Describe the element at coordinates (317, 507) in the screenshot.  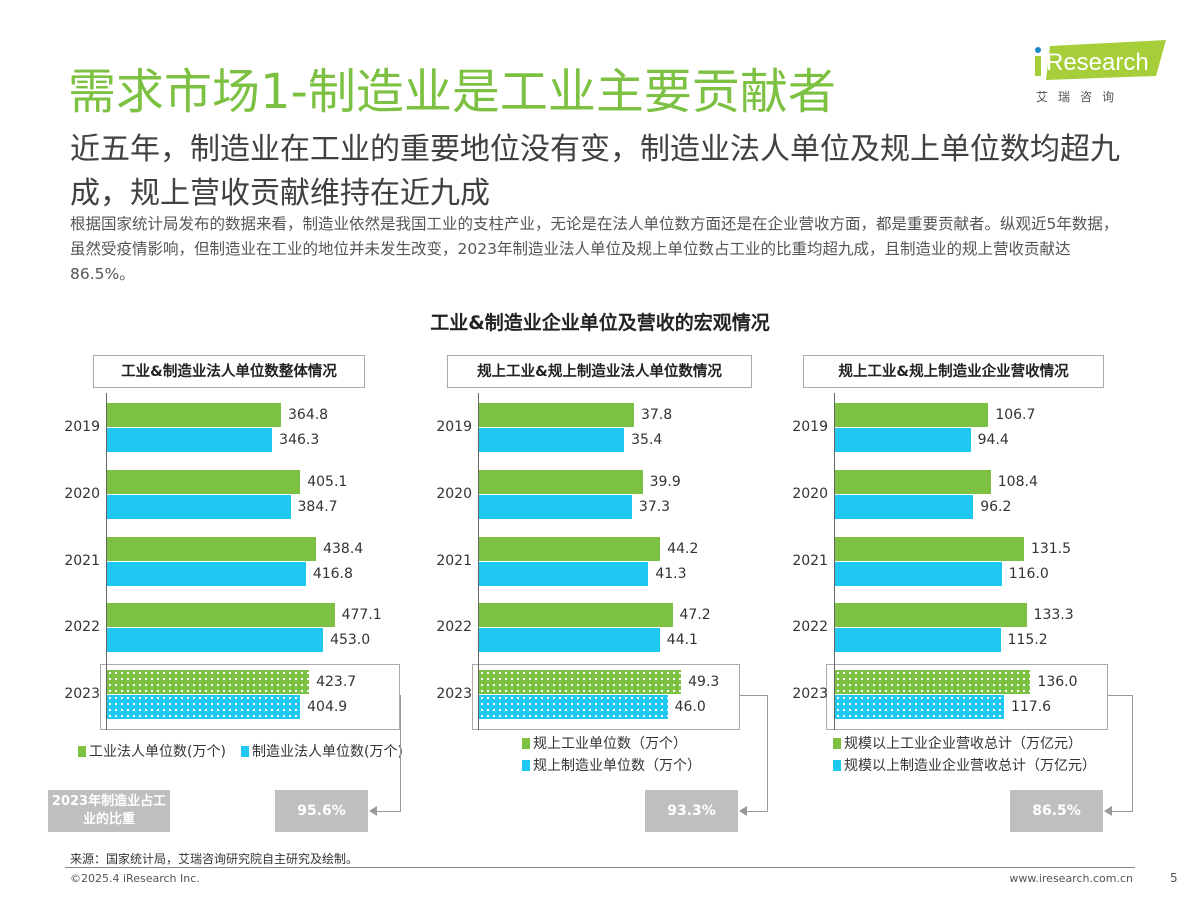
I see `data-label: 384.7` at that location.